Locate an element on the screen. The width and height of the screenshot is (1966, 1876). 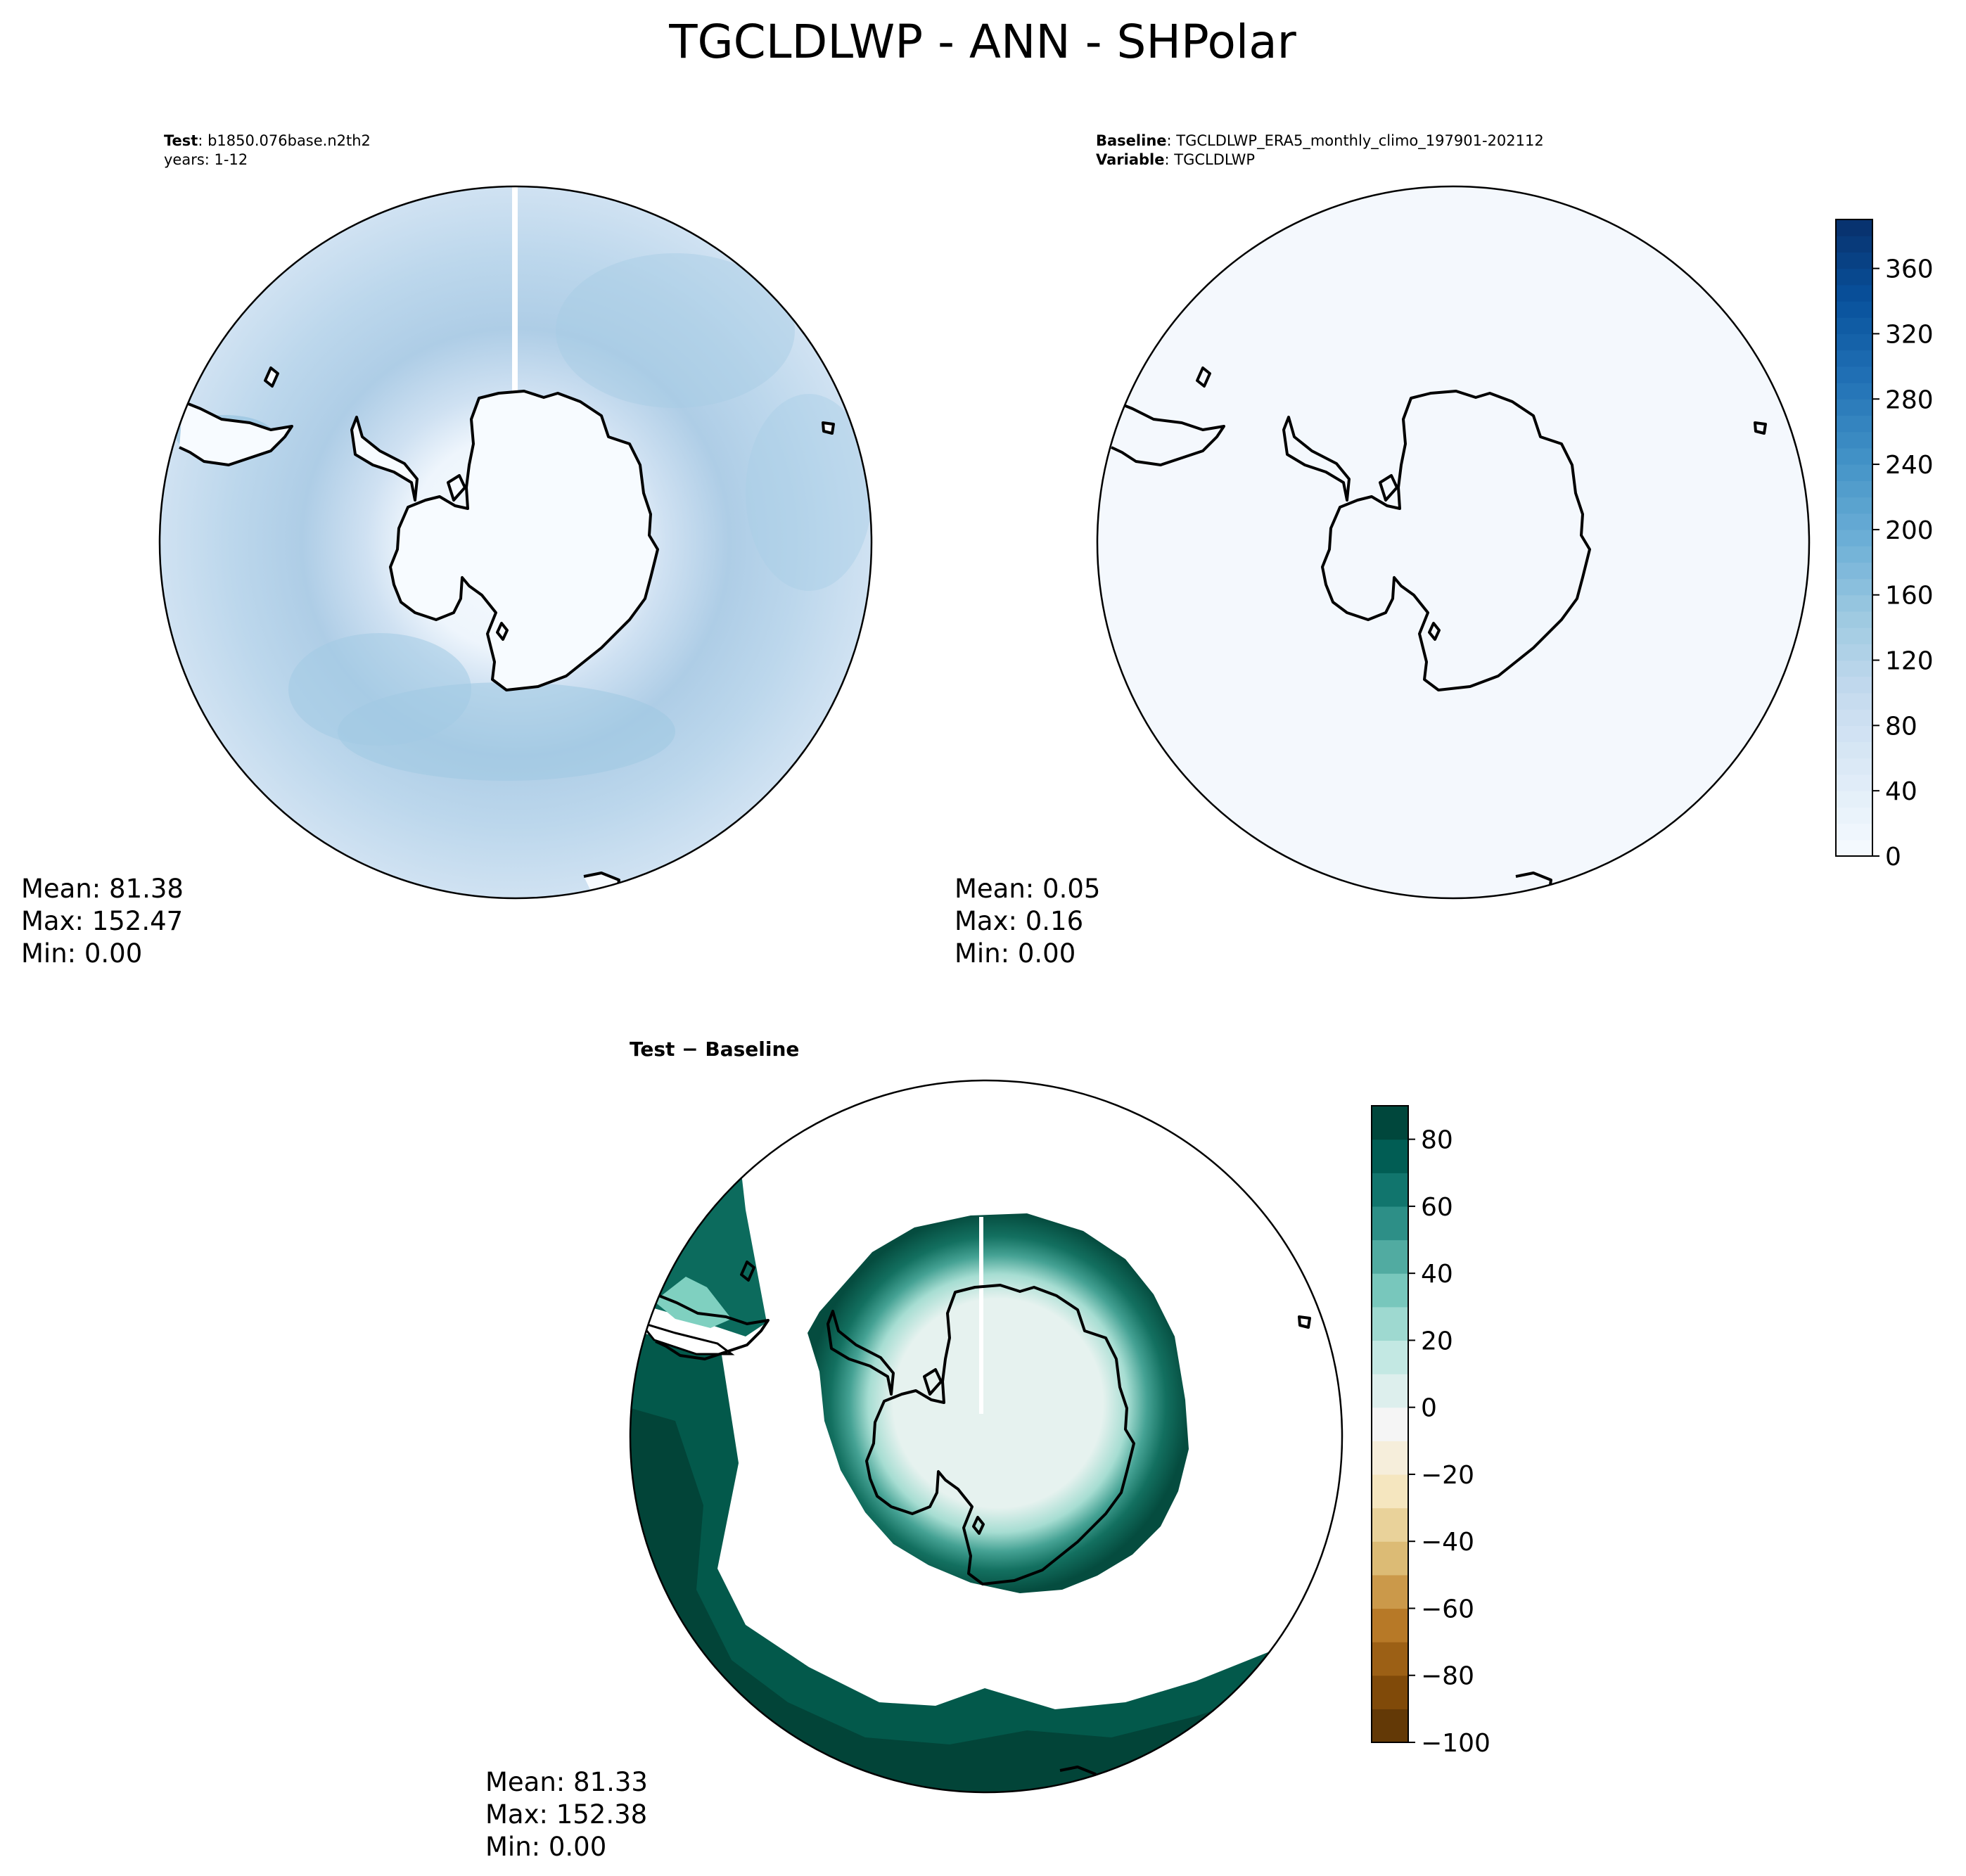
diff-header: Test − Baseline is located at coordinates (714, 1049).